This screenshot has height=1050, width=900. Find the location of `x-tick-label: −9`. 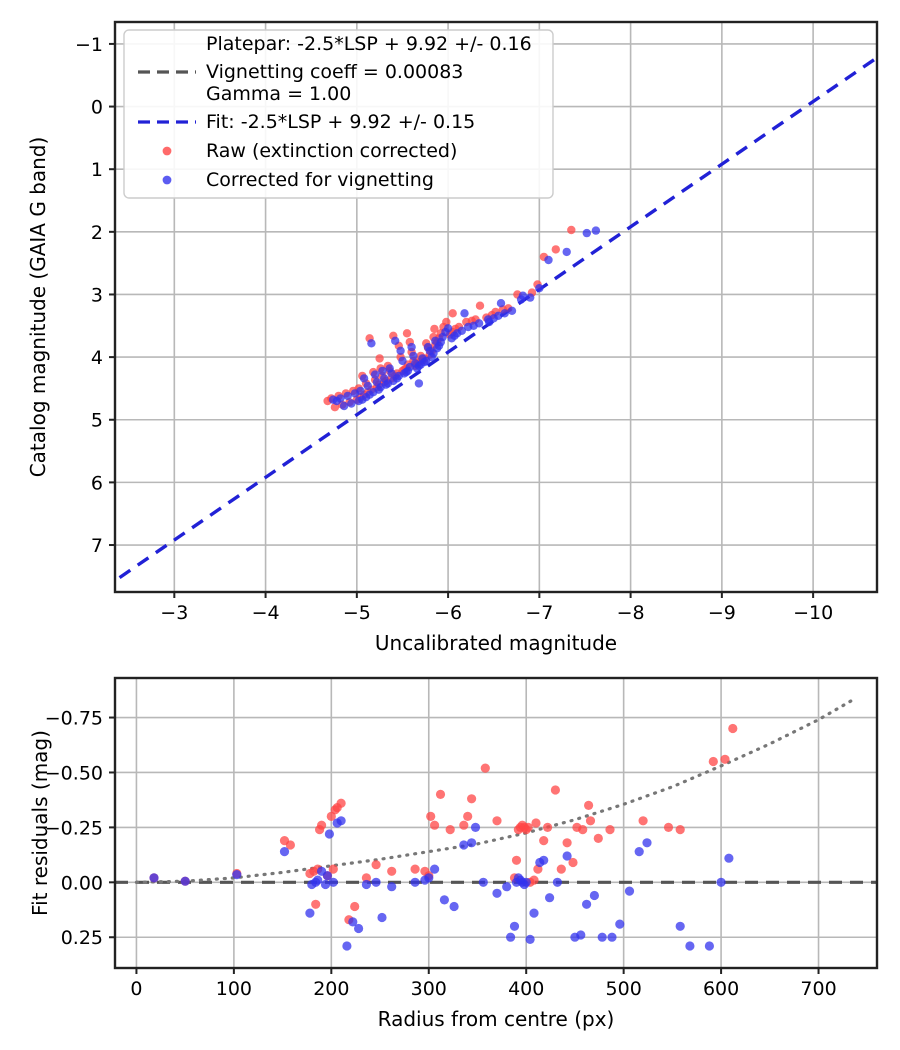

x-tick-label: −9 is located at coordinates (722, 613).